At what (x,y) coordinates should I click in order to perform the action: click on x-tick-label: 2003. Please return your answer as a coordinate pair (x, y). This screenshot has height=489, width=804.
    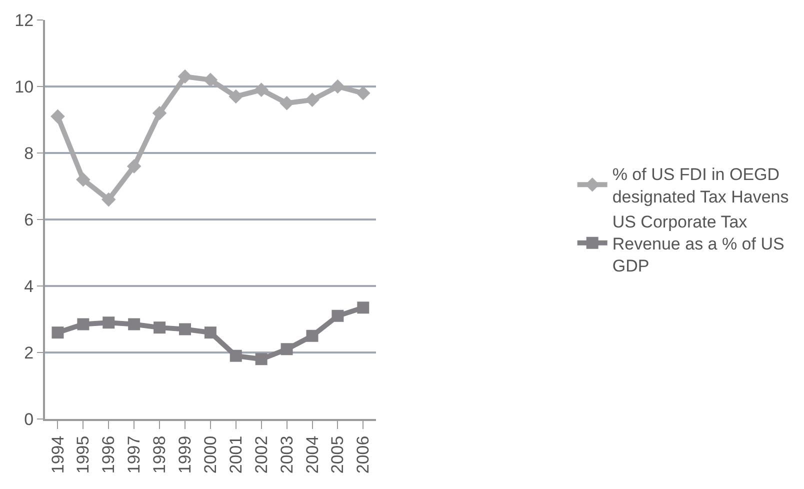
    Looking at the image, I should click on (286, 455).